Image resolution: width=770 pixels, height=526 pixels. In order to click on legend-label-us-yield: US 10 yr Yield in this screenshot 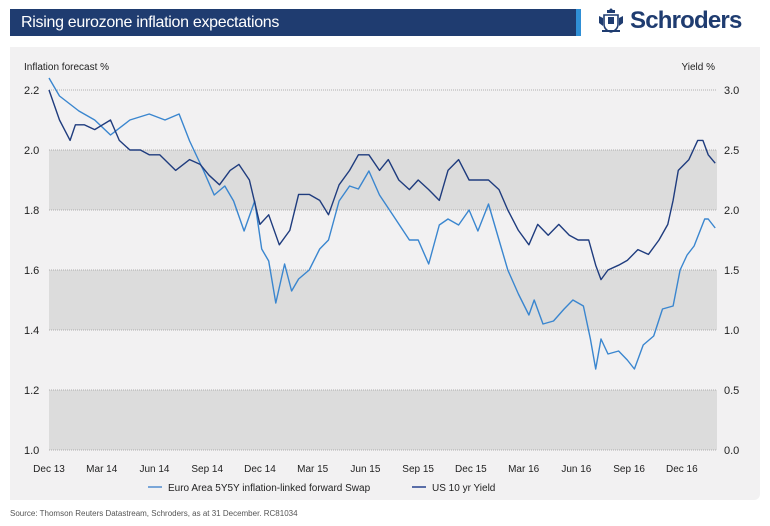, I will do `click(463, 488)`.